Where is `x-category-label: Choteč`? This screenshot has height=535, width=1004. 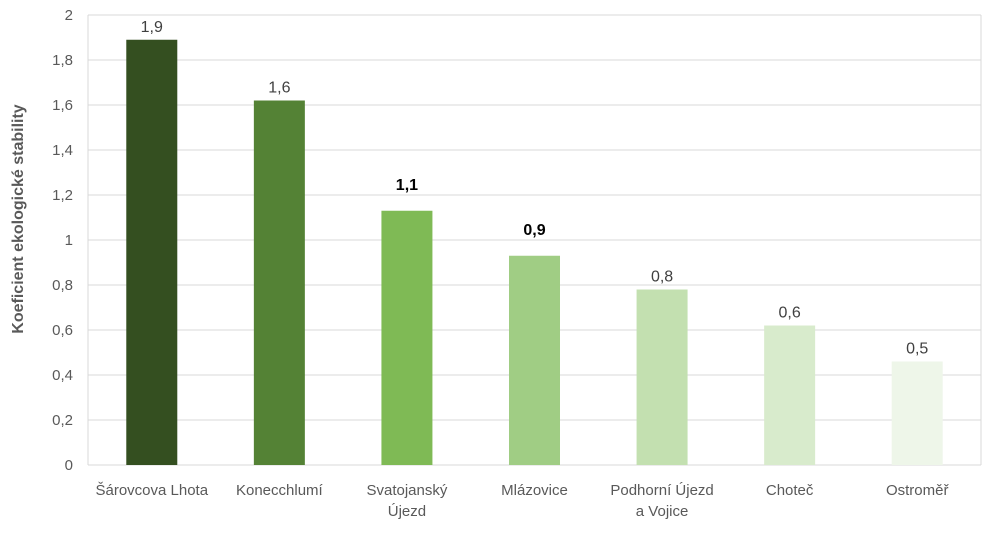 x-category-label: Choteč is located at coordinates (790, 490).